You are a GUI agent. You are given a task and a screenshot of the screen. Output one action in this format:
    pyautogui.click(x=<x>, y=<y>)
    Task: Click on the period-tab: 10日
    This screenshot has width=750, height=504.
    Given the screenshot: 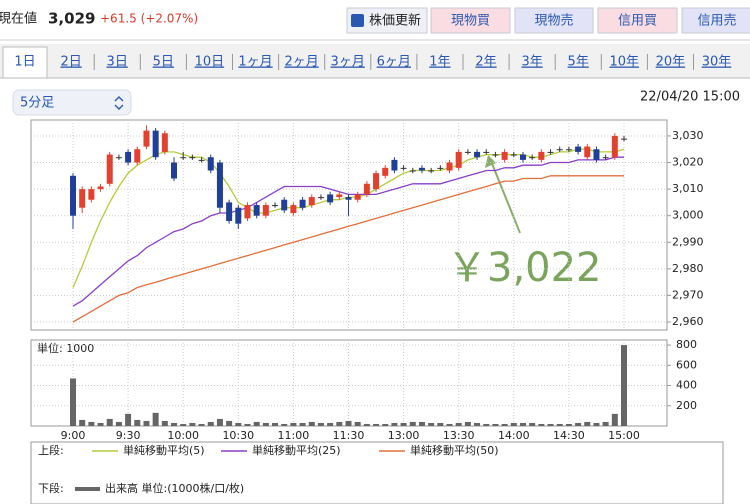 What is the action you would take?
    pyautogui.click(x=210, y=62)
    